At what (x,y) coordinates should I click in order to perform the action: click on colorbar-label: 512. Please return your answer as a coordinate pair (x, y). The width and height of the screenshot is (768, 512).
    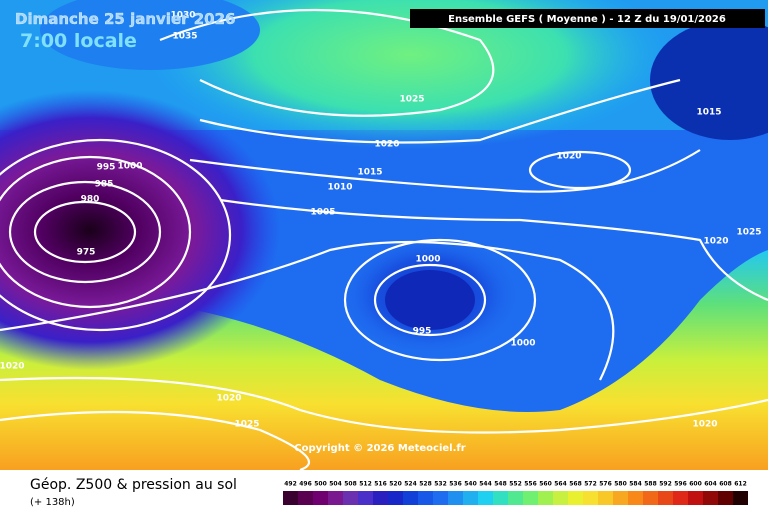
    Looking at the image, I should click on (365, 484).